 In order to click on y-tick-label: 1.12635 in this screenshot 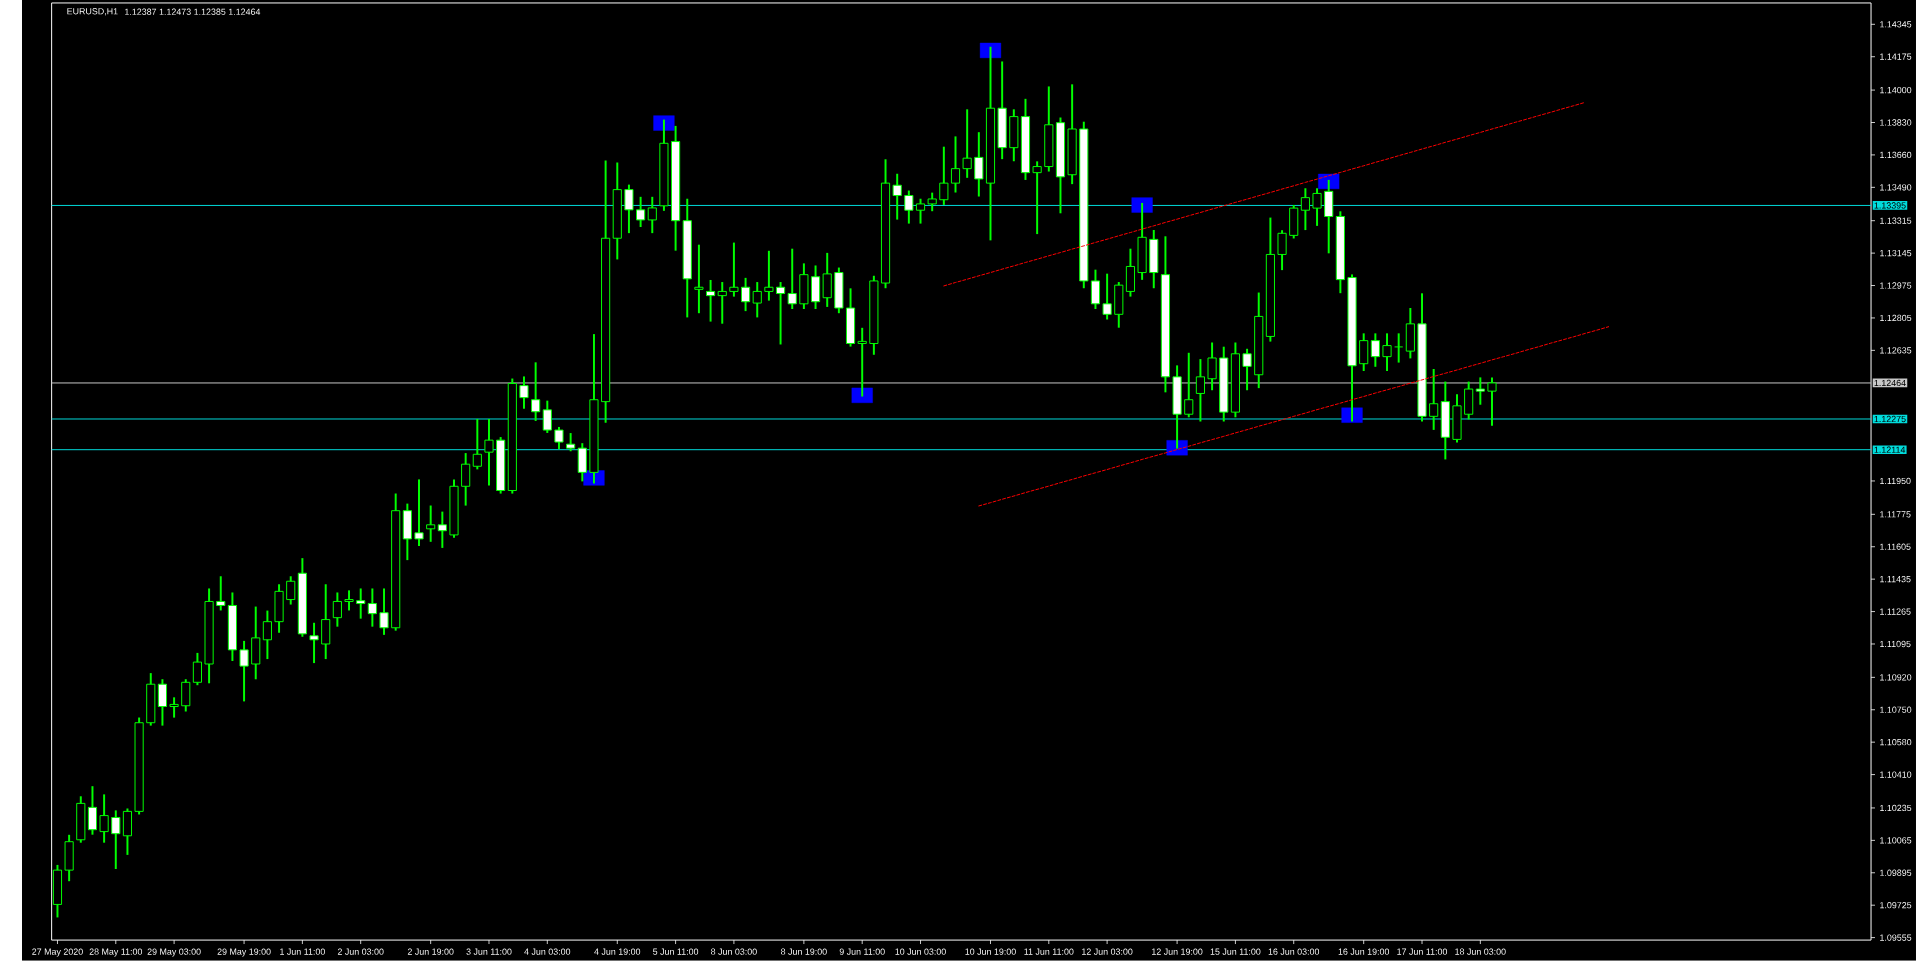, I will do `click(1896, 350)`.